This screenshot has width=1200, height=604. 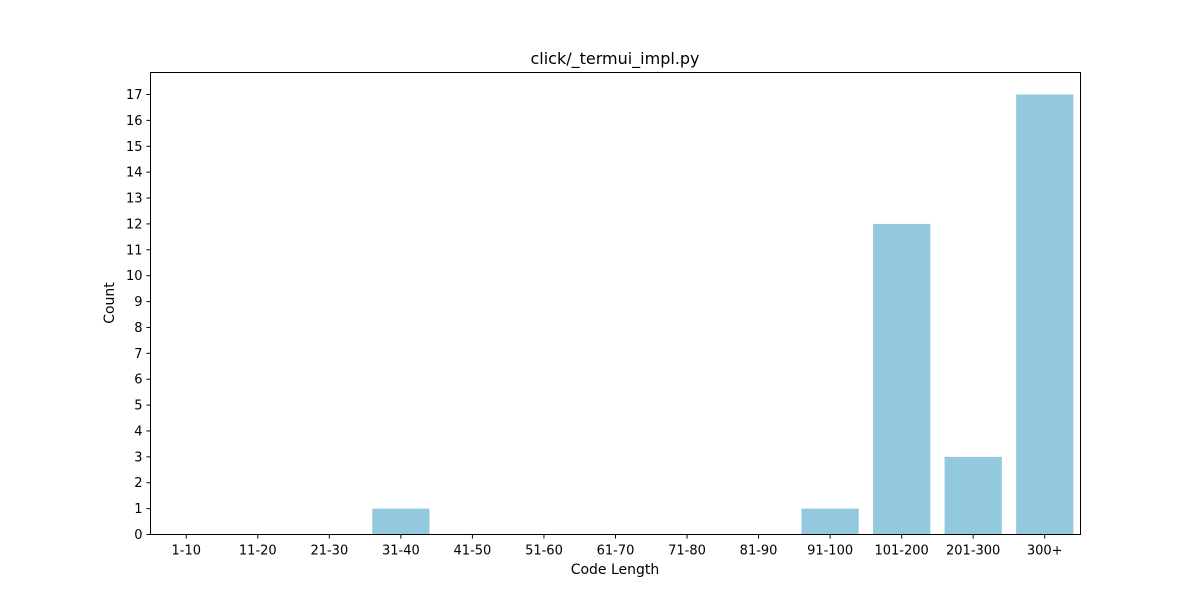 I want to click on y-tick-label: 15, so click(x=134, y=147).